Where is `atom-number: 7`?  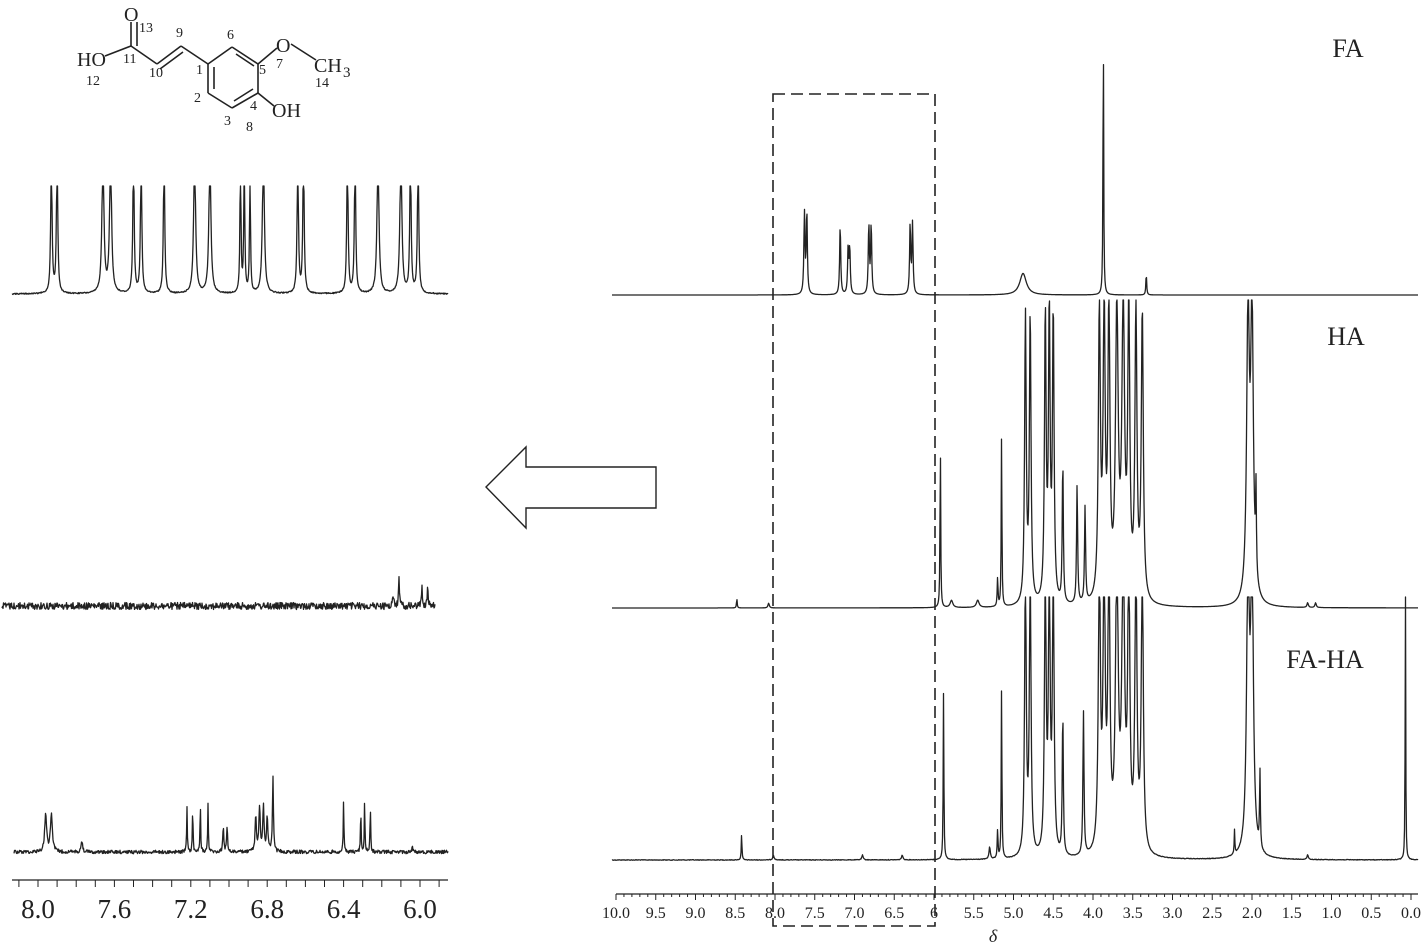 atom-number: 7 is located at coordinates (279, 64).